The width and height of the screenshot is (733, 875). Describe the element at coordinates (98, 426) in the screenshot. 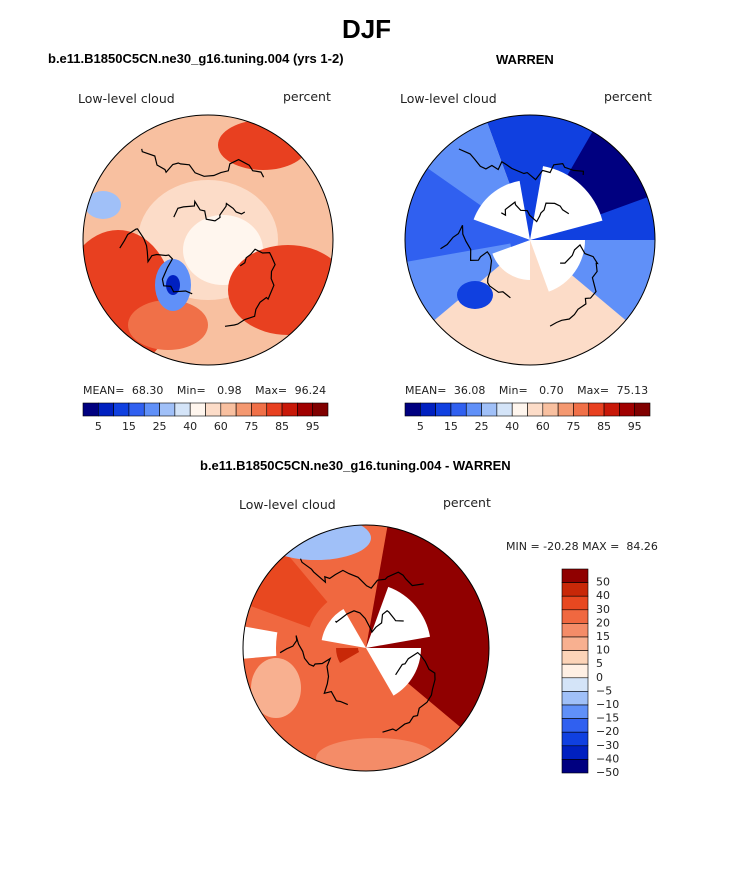

I see `model-colorbar-tick: 5` at that location.